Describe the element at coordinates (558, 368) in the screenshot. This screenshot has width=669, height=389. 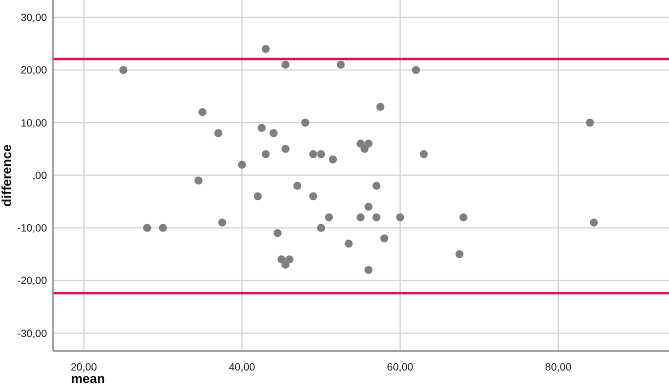
I see `x-tick-label: 80,00` at that location.